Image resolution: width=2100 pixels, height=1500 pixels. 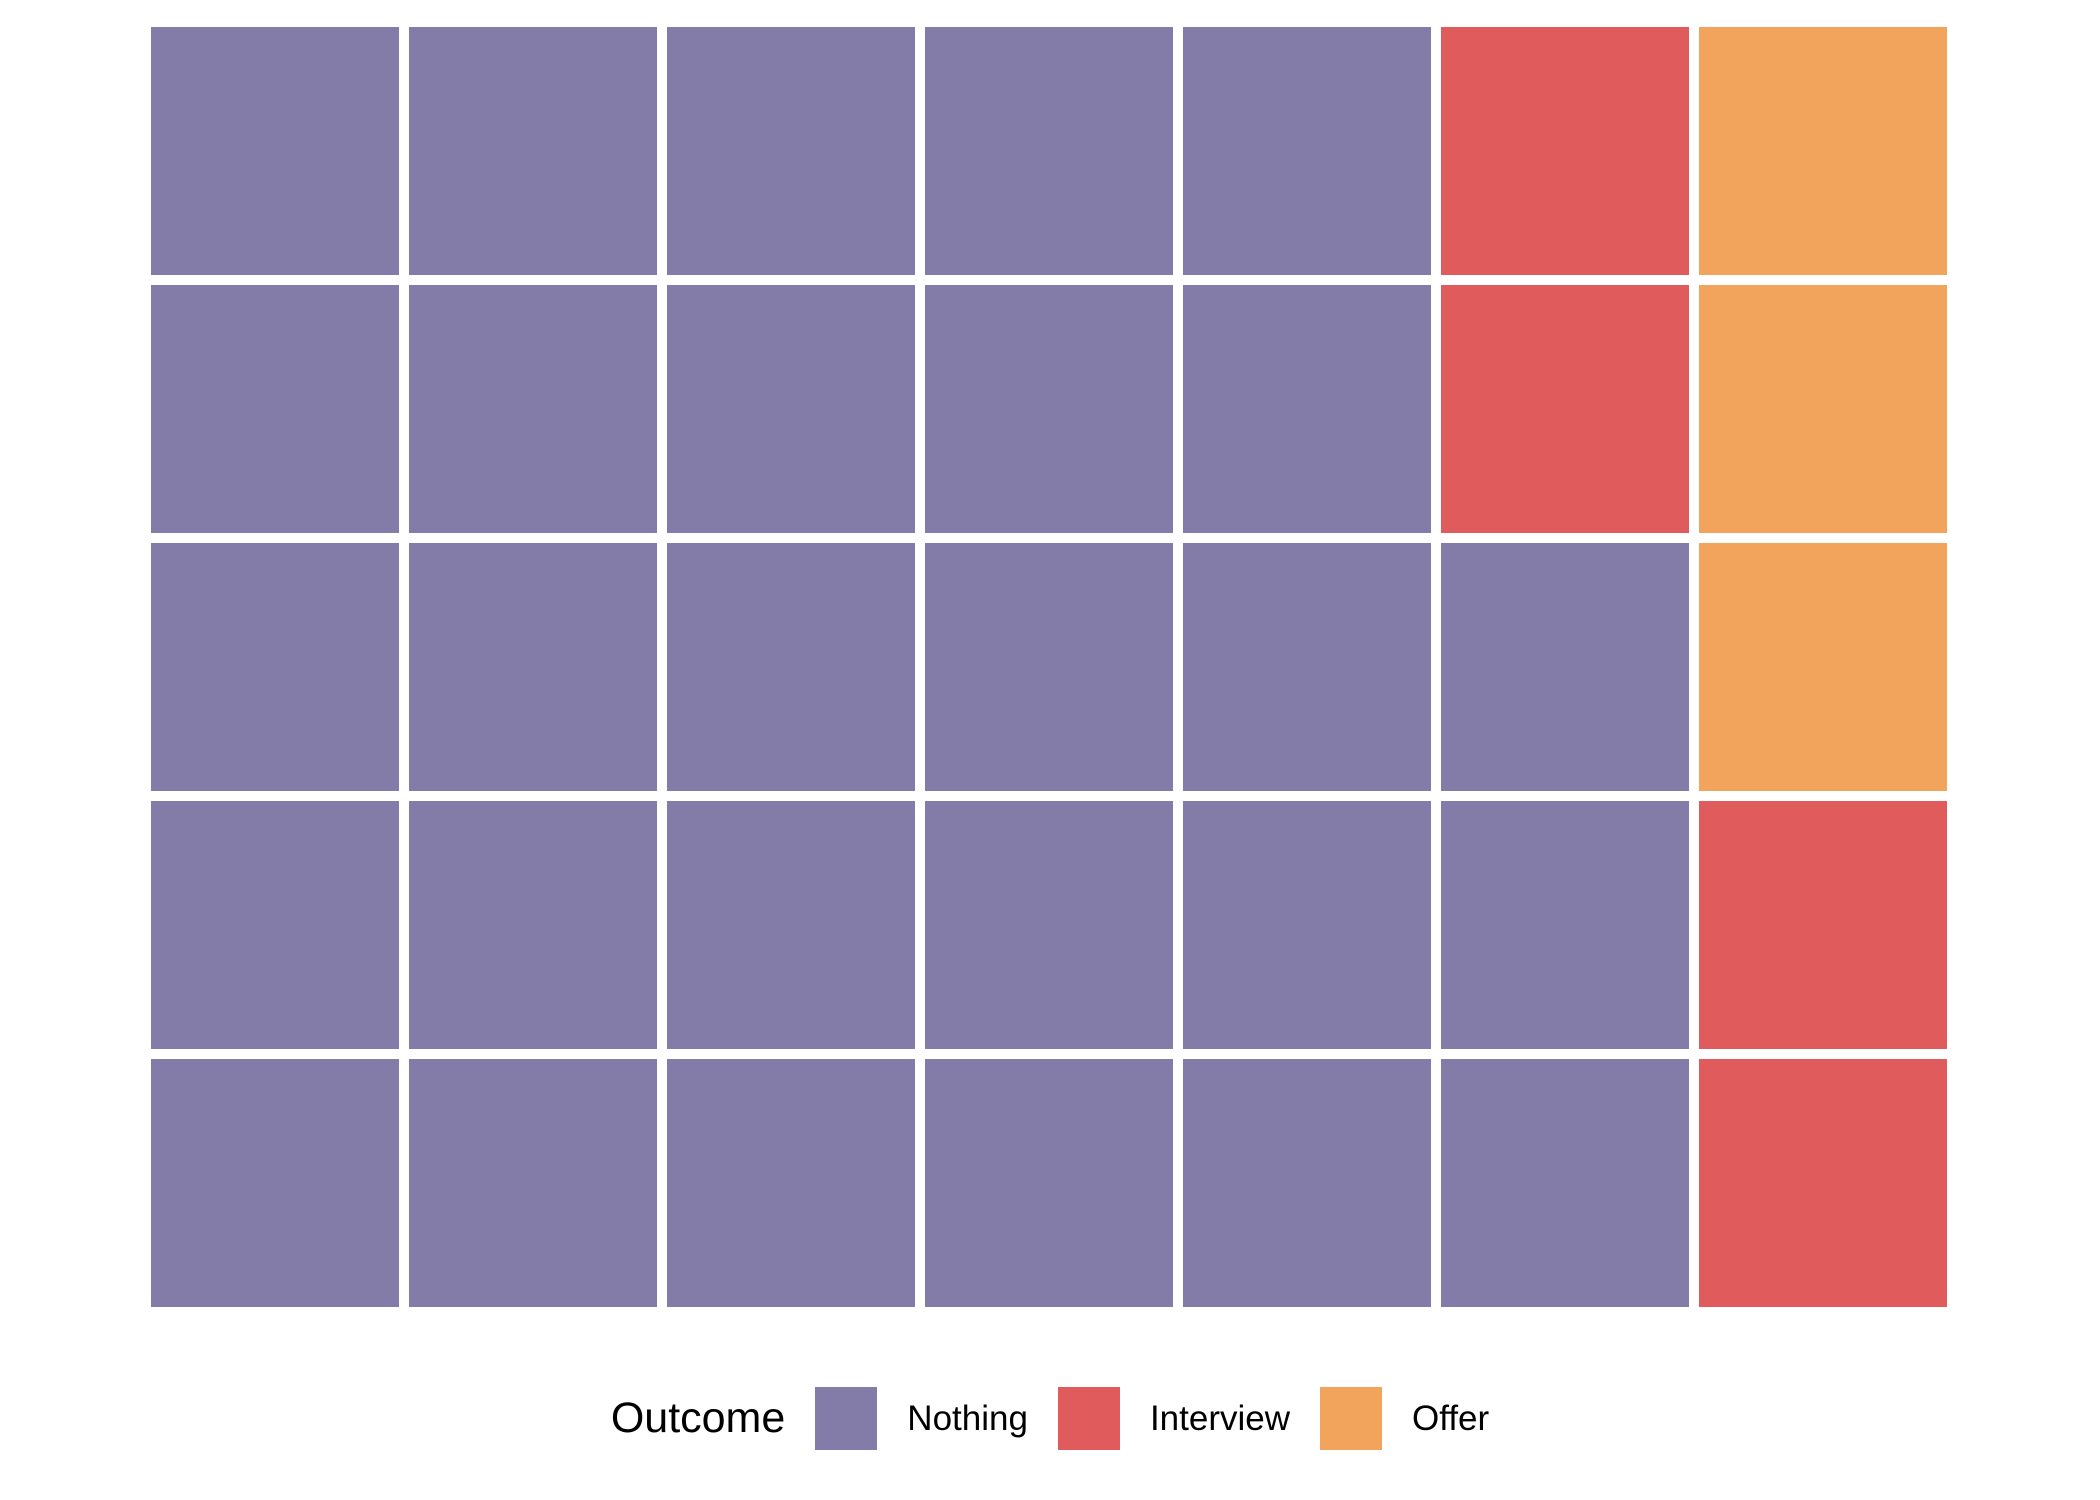 I want to click on legend-label-offer: Offer, so click(x=1451, y=1418).